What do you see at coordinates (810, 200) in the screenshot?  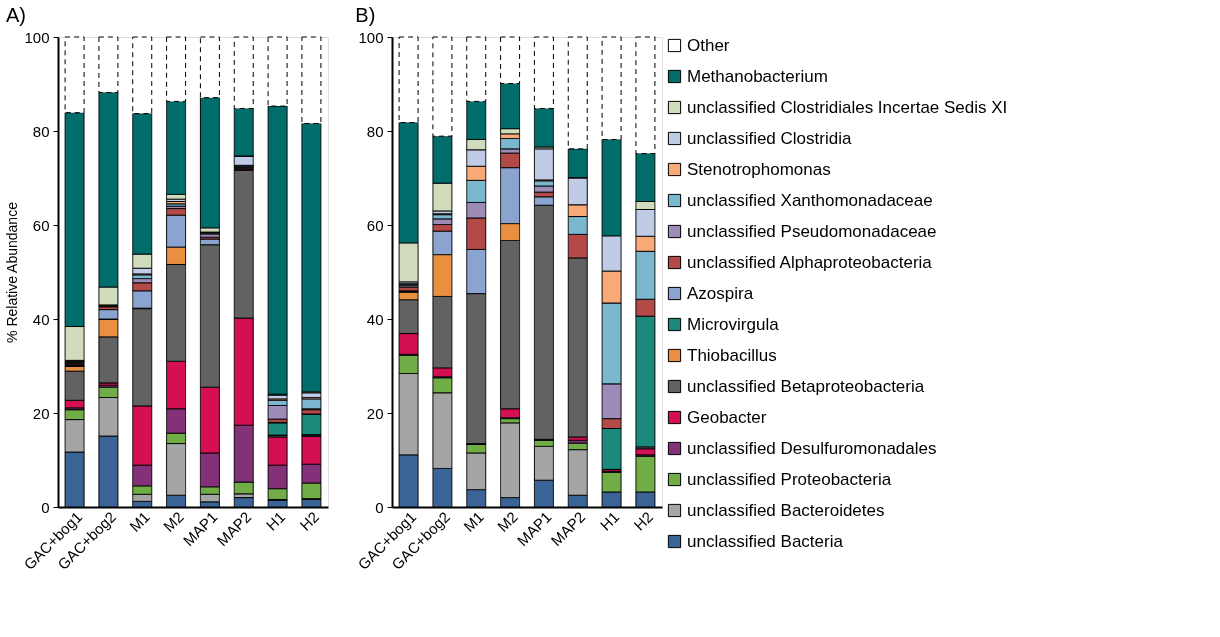 I see `legend-label: unclassified Xanthomonadaceae` at bounding box center [810, 200].